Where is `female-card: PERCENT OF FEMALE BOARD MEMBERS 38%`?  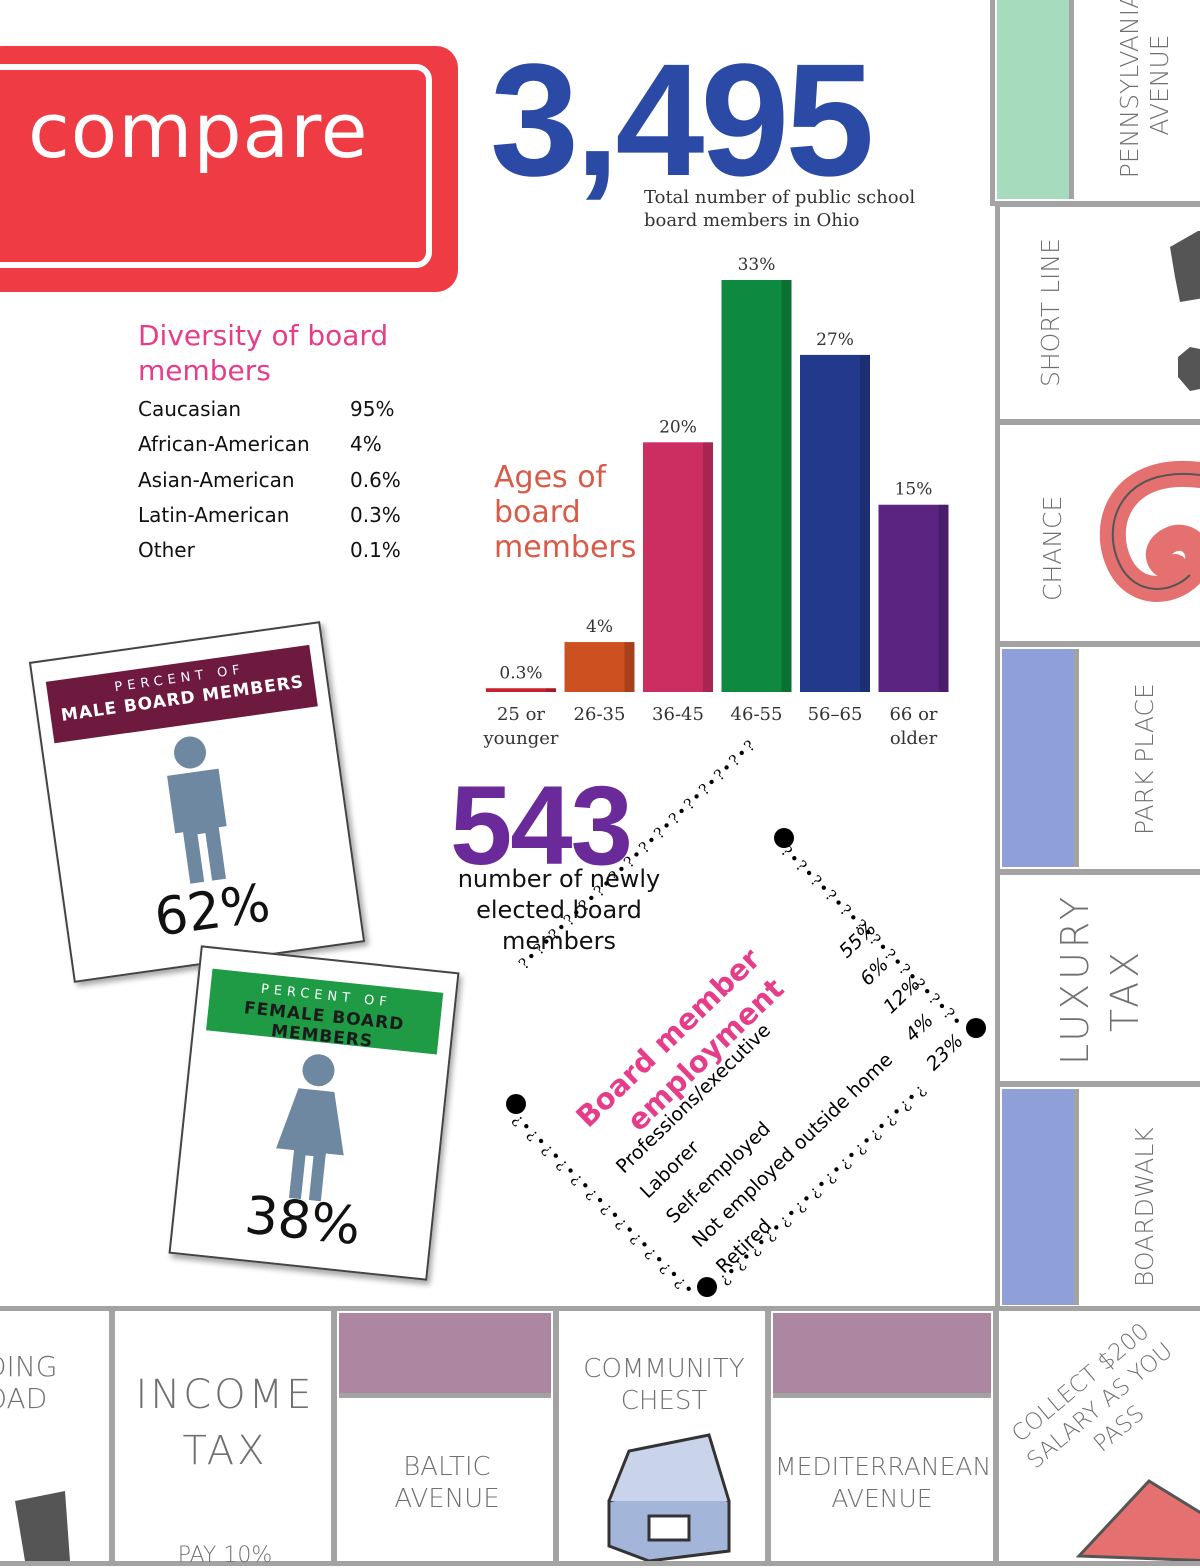
female-card: PERCENT OF FEMALE BOARD MEMBERS 38% is located at coordinates (314, 1113).